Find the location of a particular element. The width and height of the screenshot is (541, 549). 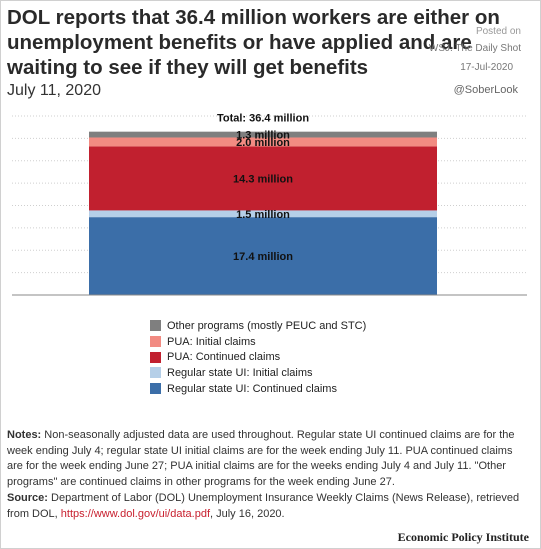

data-label-0: 17.4 million is located at coordinates (263, 257).